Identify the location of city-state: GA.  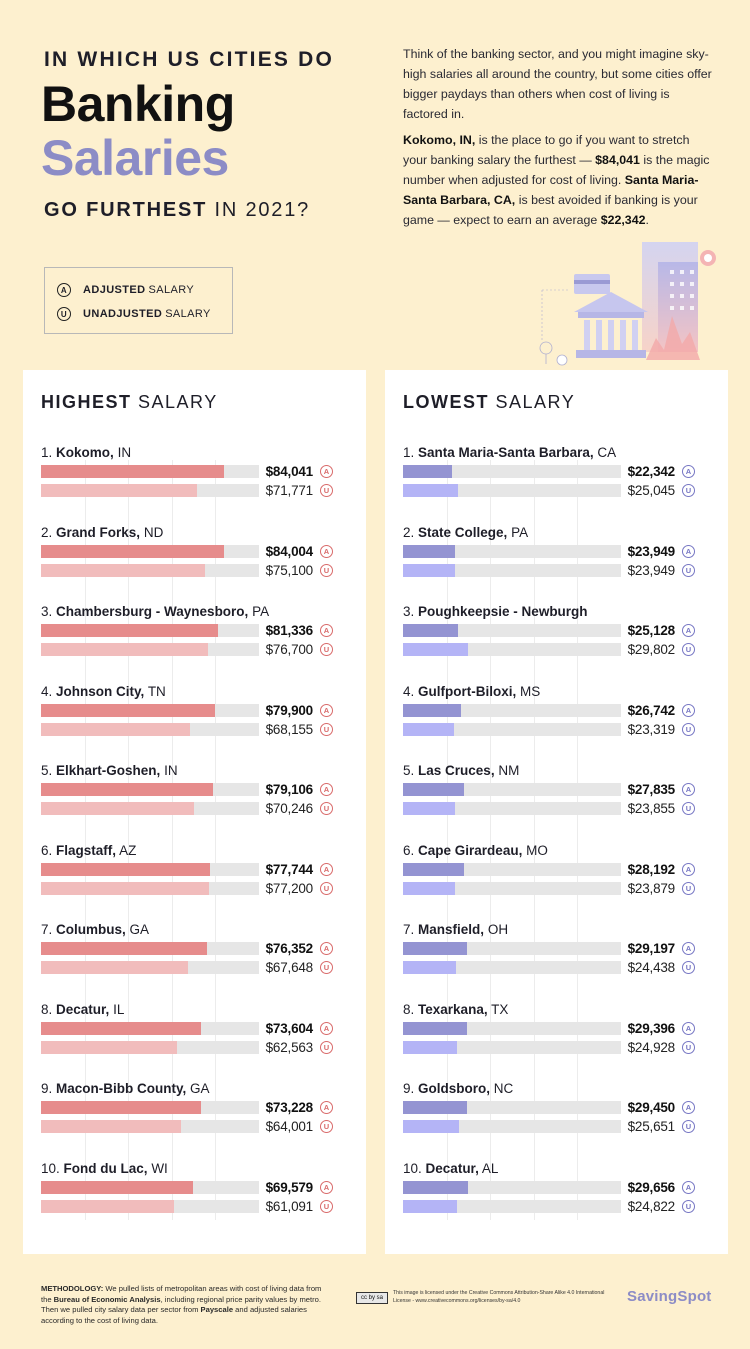
(200, 1088).